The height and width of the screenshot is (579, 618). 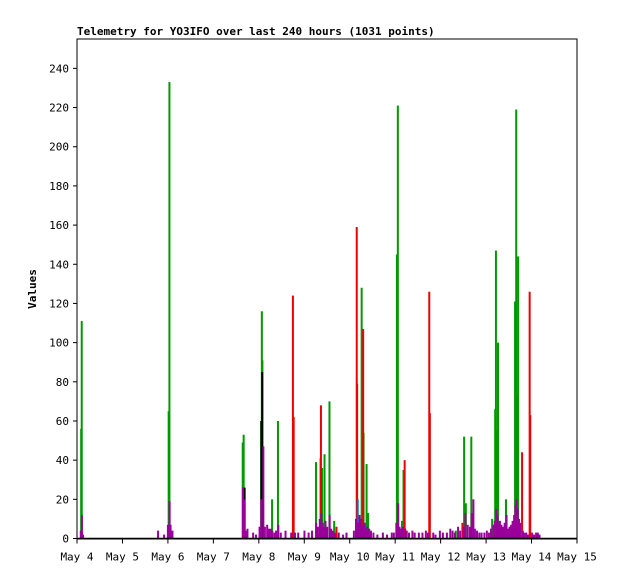 What do you see at coordinates (167, 557) in the screenshot?
I see `x-tick-label: May 6` at bounding box center [167, 557].